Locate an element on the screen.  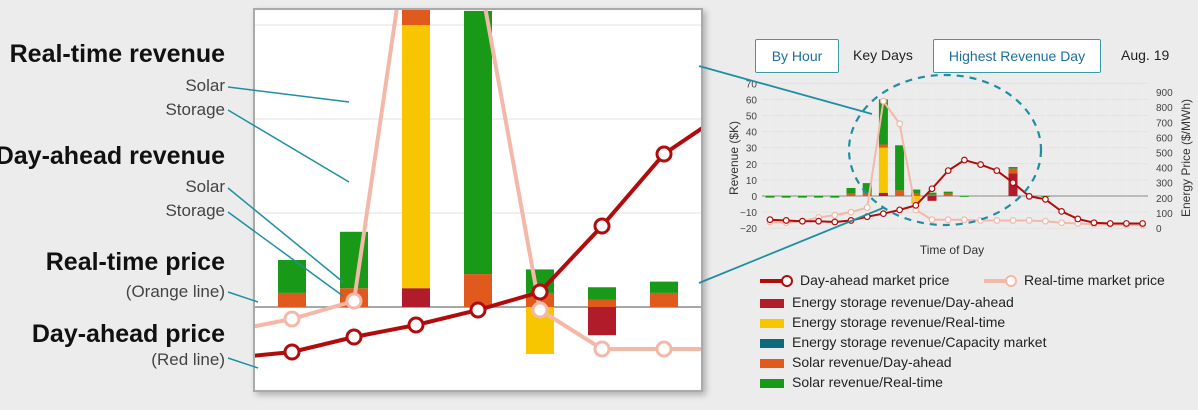
label-rt-price: Real-time price is located at coordinates (135, 262).